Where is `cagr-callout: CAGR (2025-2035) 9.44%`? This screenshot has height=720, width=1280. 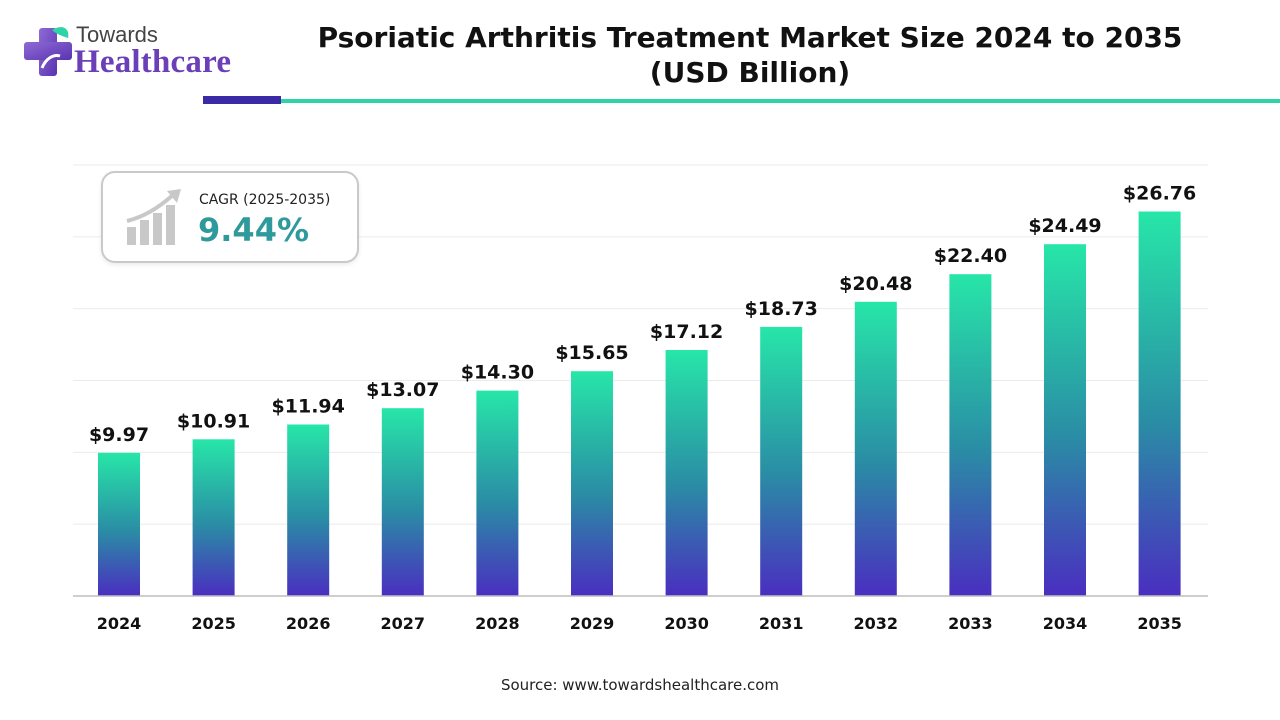 cagr-callout: CAGR (2025-2035) 9.44% is located at coordinates (230, 217).